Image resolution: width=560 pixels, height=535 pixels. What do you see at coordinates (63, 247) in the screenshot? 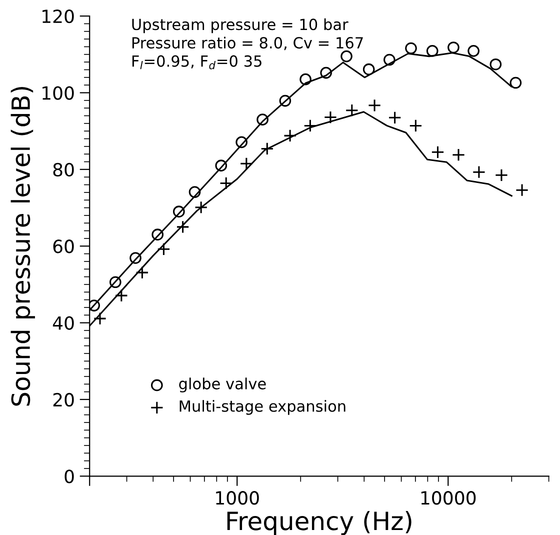
I see `y-tick-label: 60` at bounding box center [63, 247].